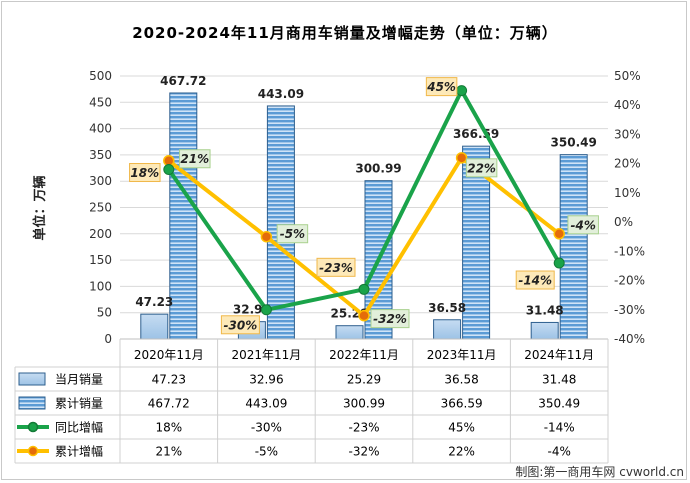  What do you see at coordinates (559, 380) in the screenshot?
I see `table-cell: 31.48` at bounding box center [559, 380].